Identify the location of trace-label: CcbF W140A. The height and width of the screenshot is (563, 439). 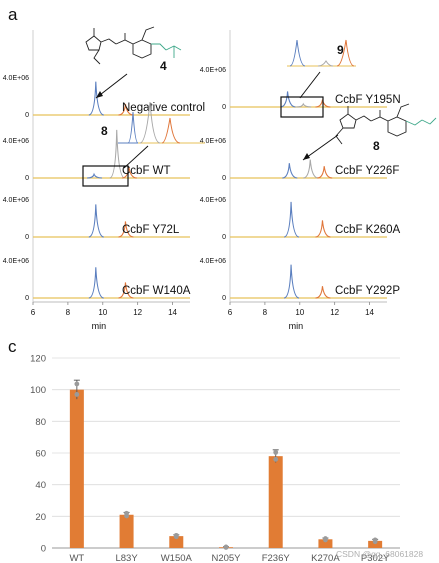
(156, 291).